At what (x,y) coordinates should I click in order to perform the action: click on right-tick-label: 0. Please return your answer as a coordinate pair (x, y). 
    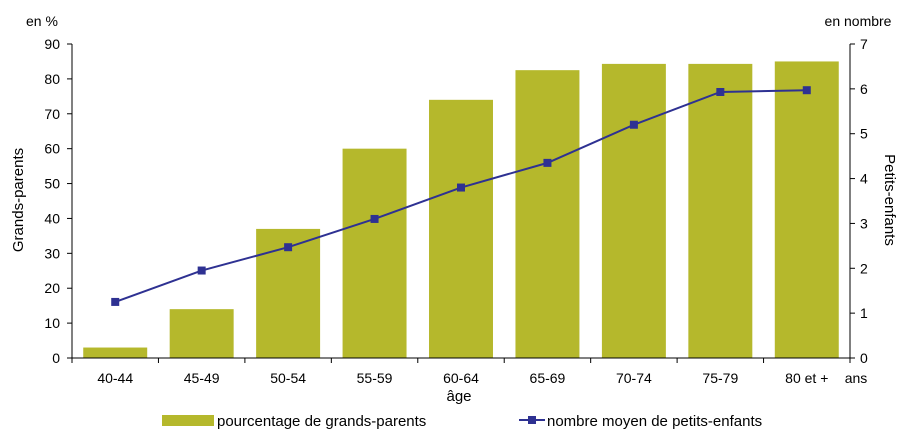
    Looking at the image, I should click on (864, 358).